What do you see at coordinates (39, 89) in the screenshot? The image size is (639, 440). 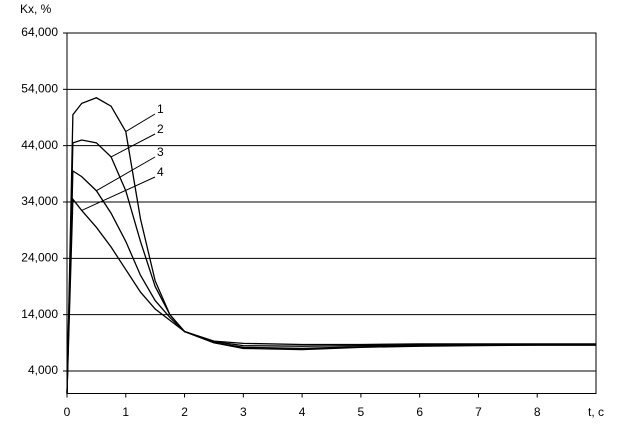 I see `y-tick-label: 54,000` at bounding box center [39, 89].